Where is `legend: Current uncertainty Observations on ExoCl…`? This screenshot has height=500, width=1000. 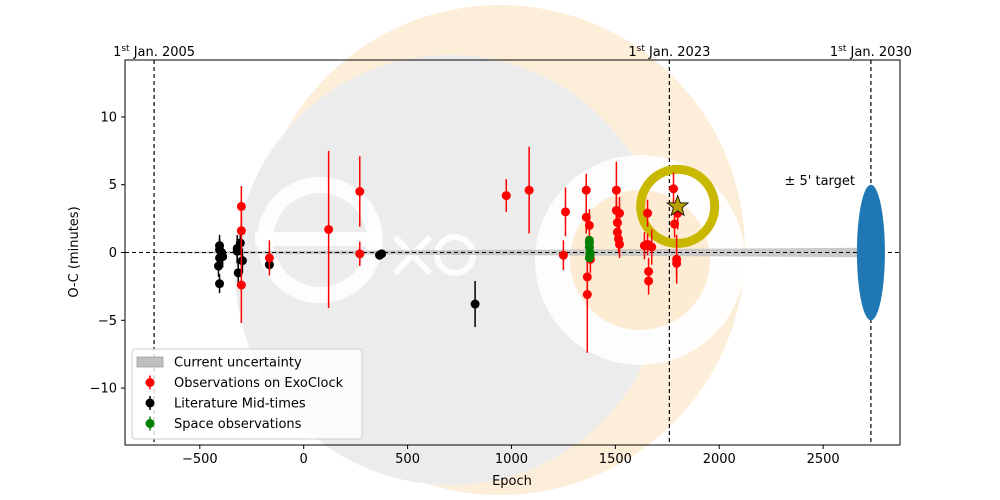
legend: Current uncertainty Observations on ExoCl… is located at coordinates (247, 394).